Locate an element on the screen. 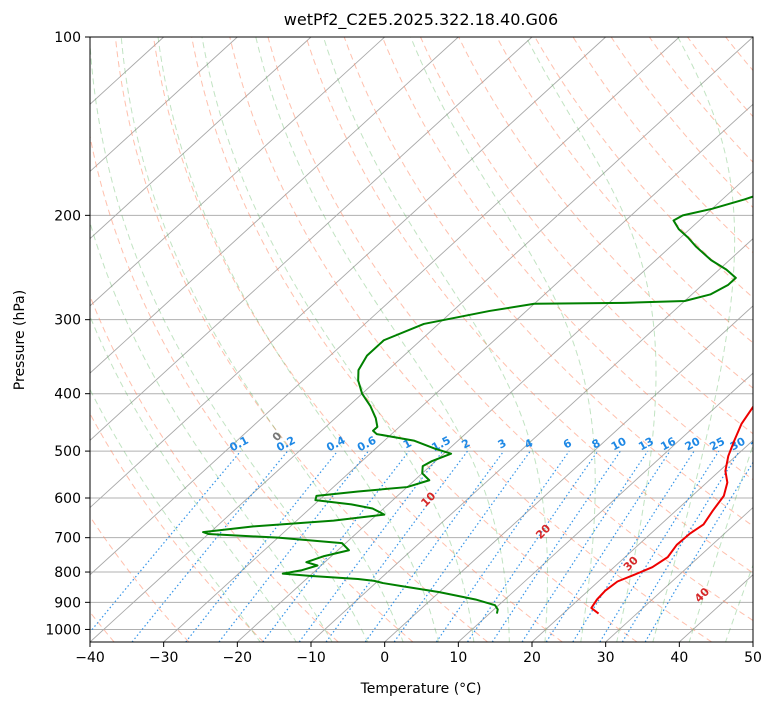 This screenshot has height=708, width=775. dry-adiabat-label: -10 is located at coordinates (36, 39).